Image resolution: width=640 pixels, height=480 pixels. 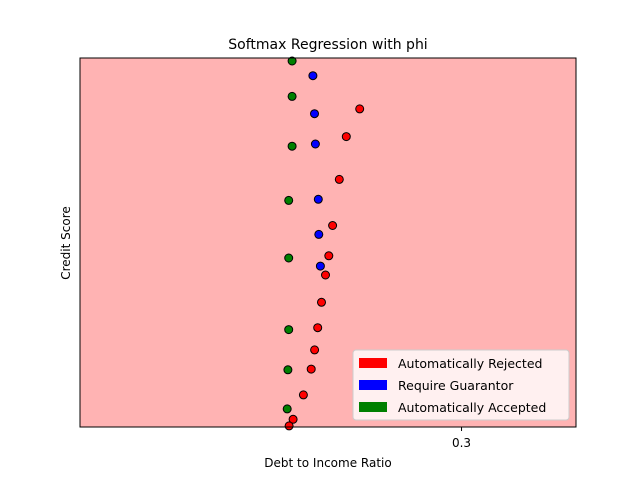 I want to click on legend-label-guarantor: Require Guarantor, so click(x=456, y=385).